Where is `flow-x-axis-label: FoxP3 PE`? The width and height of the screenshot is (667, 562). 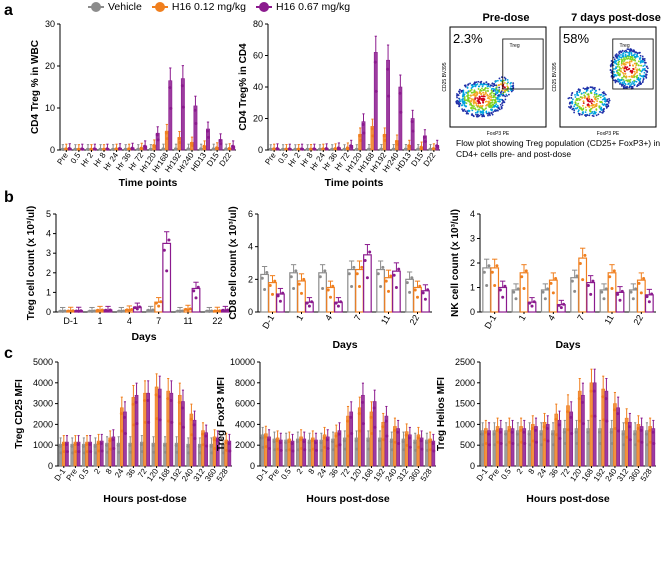
flow-x-axis-label: FoxP3 PE is located at coordinates (498, 134).